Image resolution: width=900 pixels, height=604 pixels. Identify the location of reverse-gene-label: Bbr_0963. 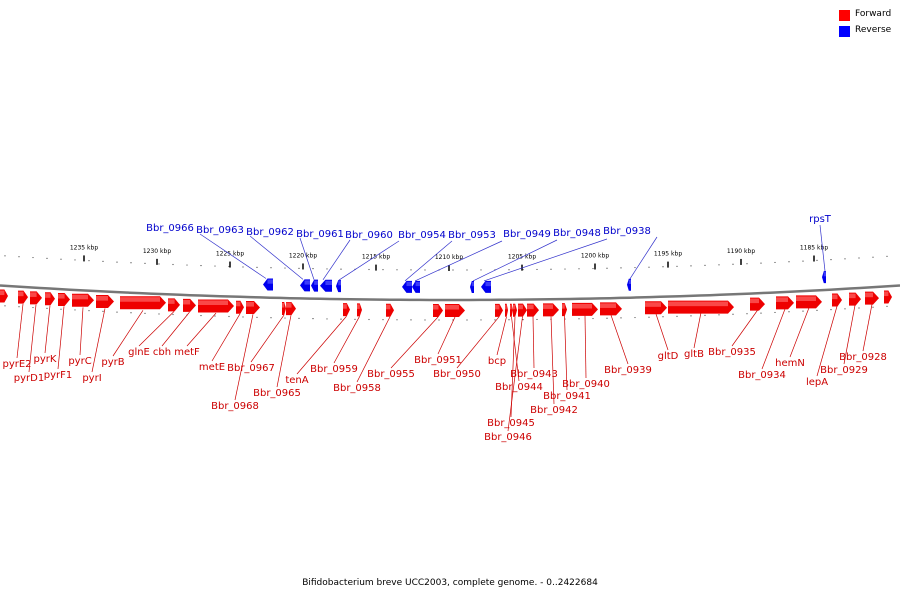
(220, 230).